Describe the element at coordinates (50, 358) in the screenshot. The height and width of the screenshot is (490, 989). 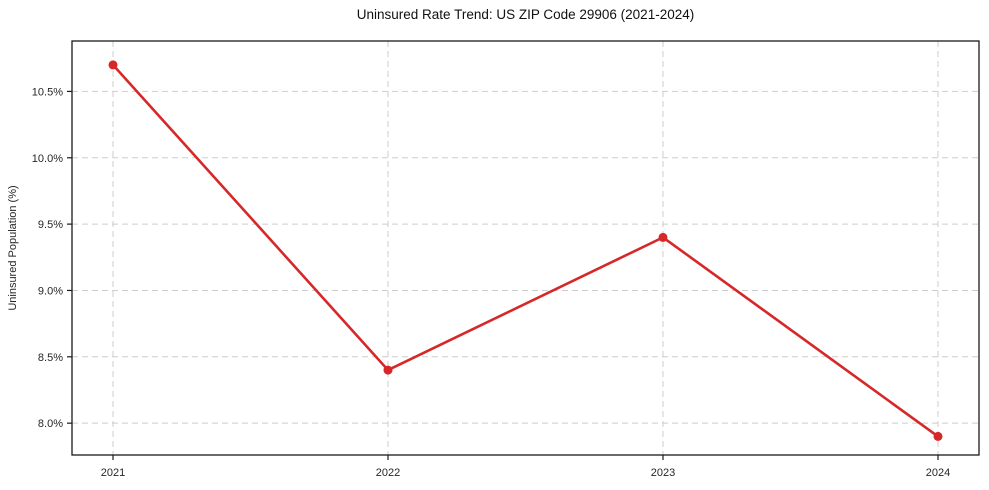
I see `y-tick-label: 8.5%` at that location.